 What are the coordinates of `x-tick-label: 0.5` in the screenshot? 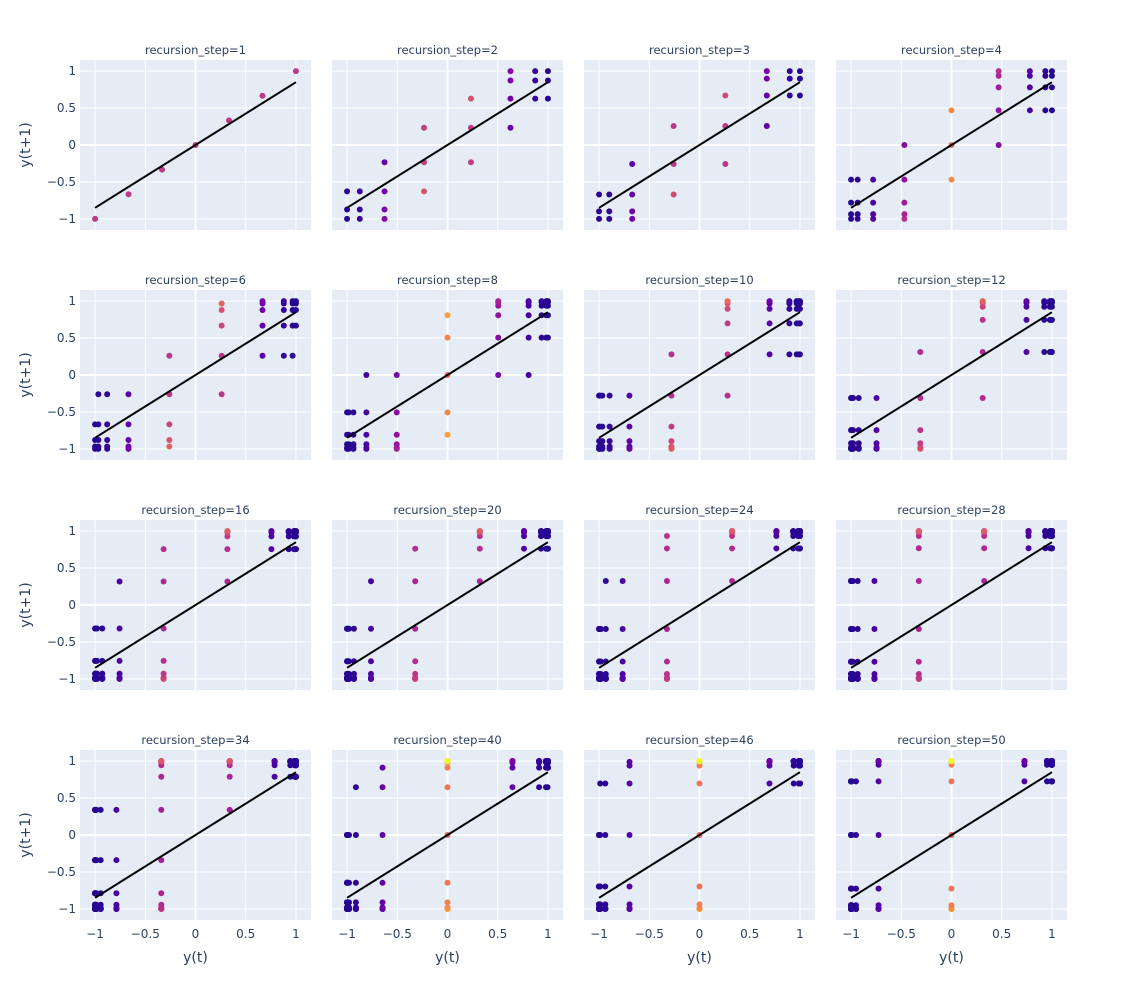 It's located at (497, 934).